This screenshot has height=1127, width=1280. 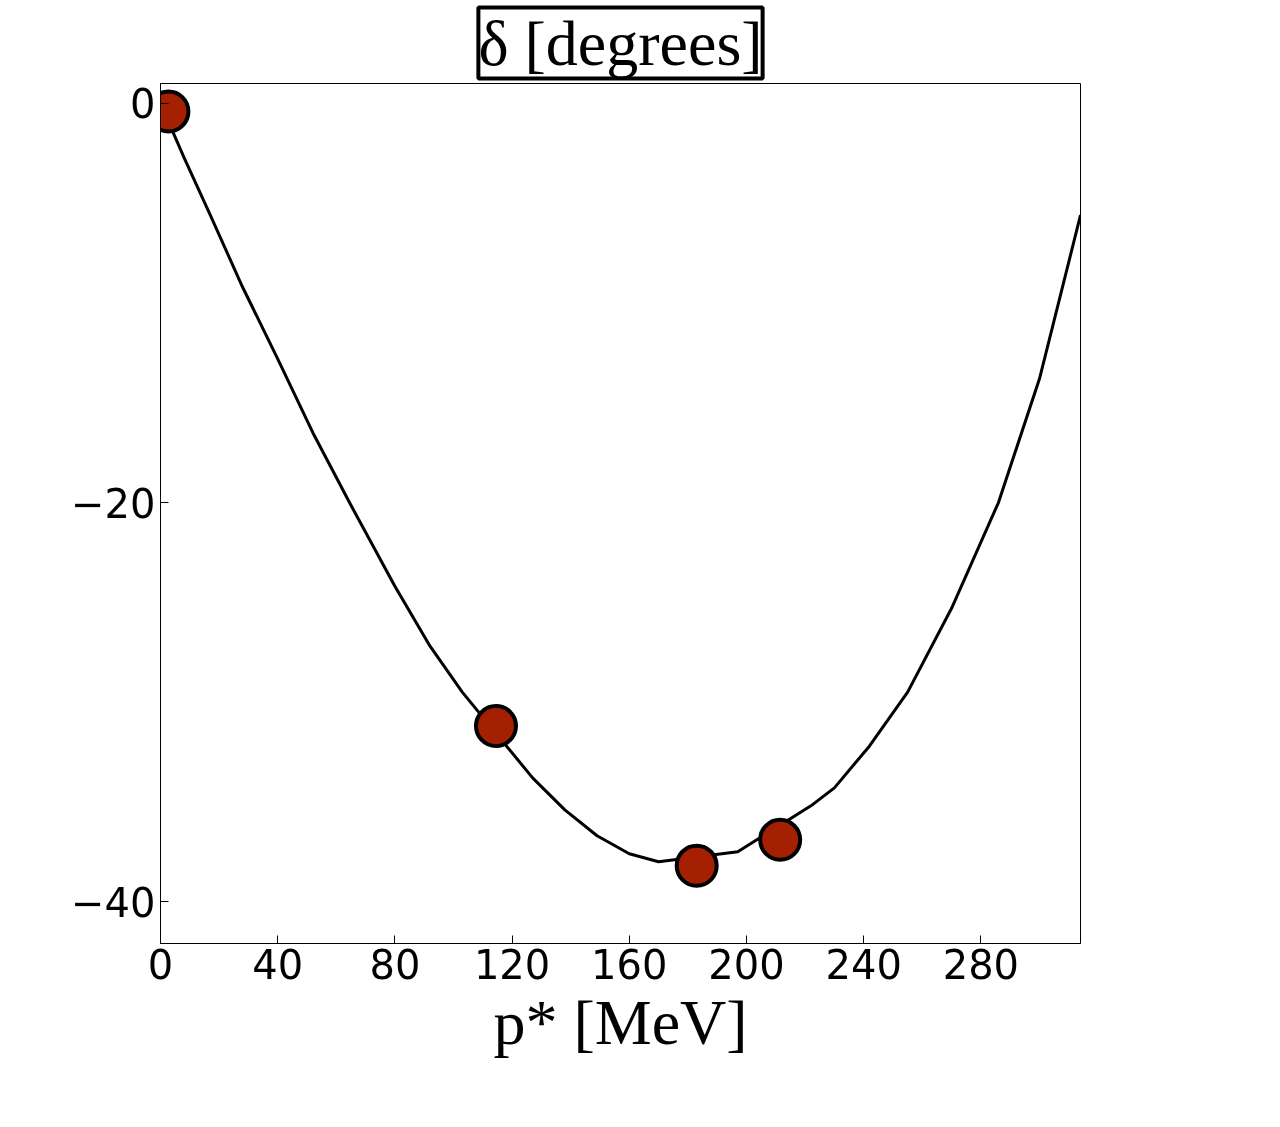 What do you see at coordinates (863, 964) in the screenshot?
I see `x-tick-label: 240` at bounding box center [863, 964].